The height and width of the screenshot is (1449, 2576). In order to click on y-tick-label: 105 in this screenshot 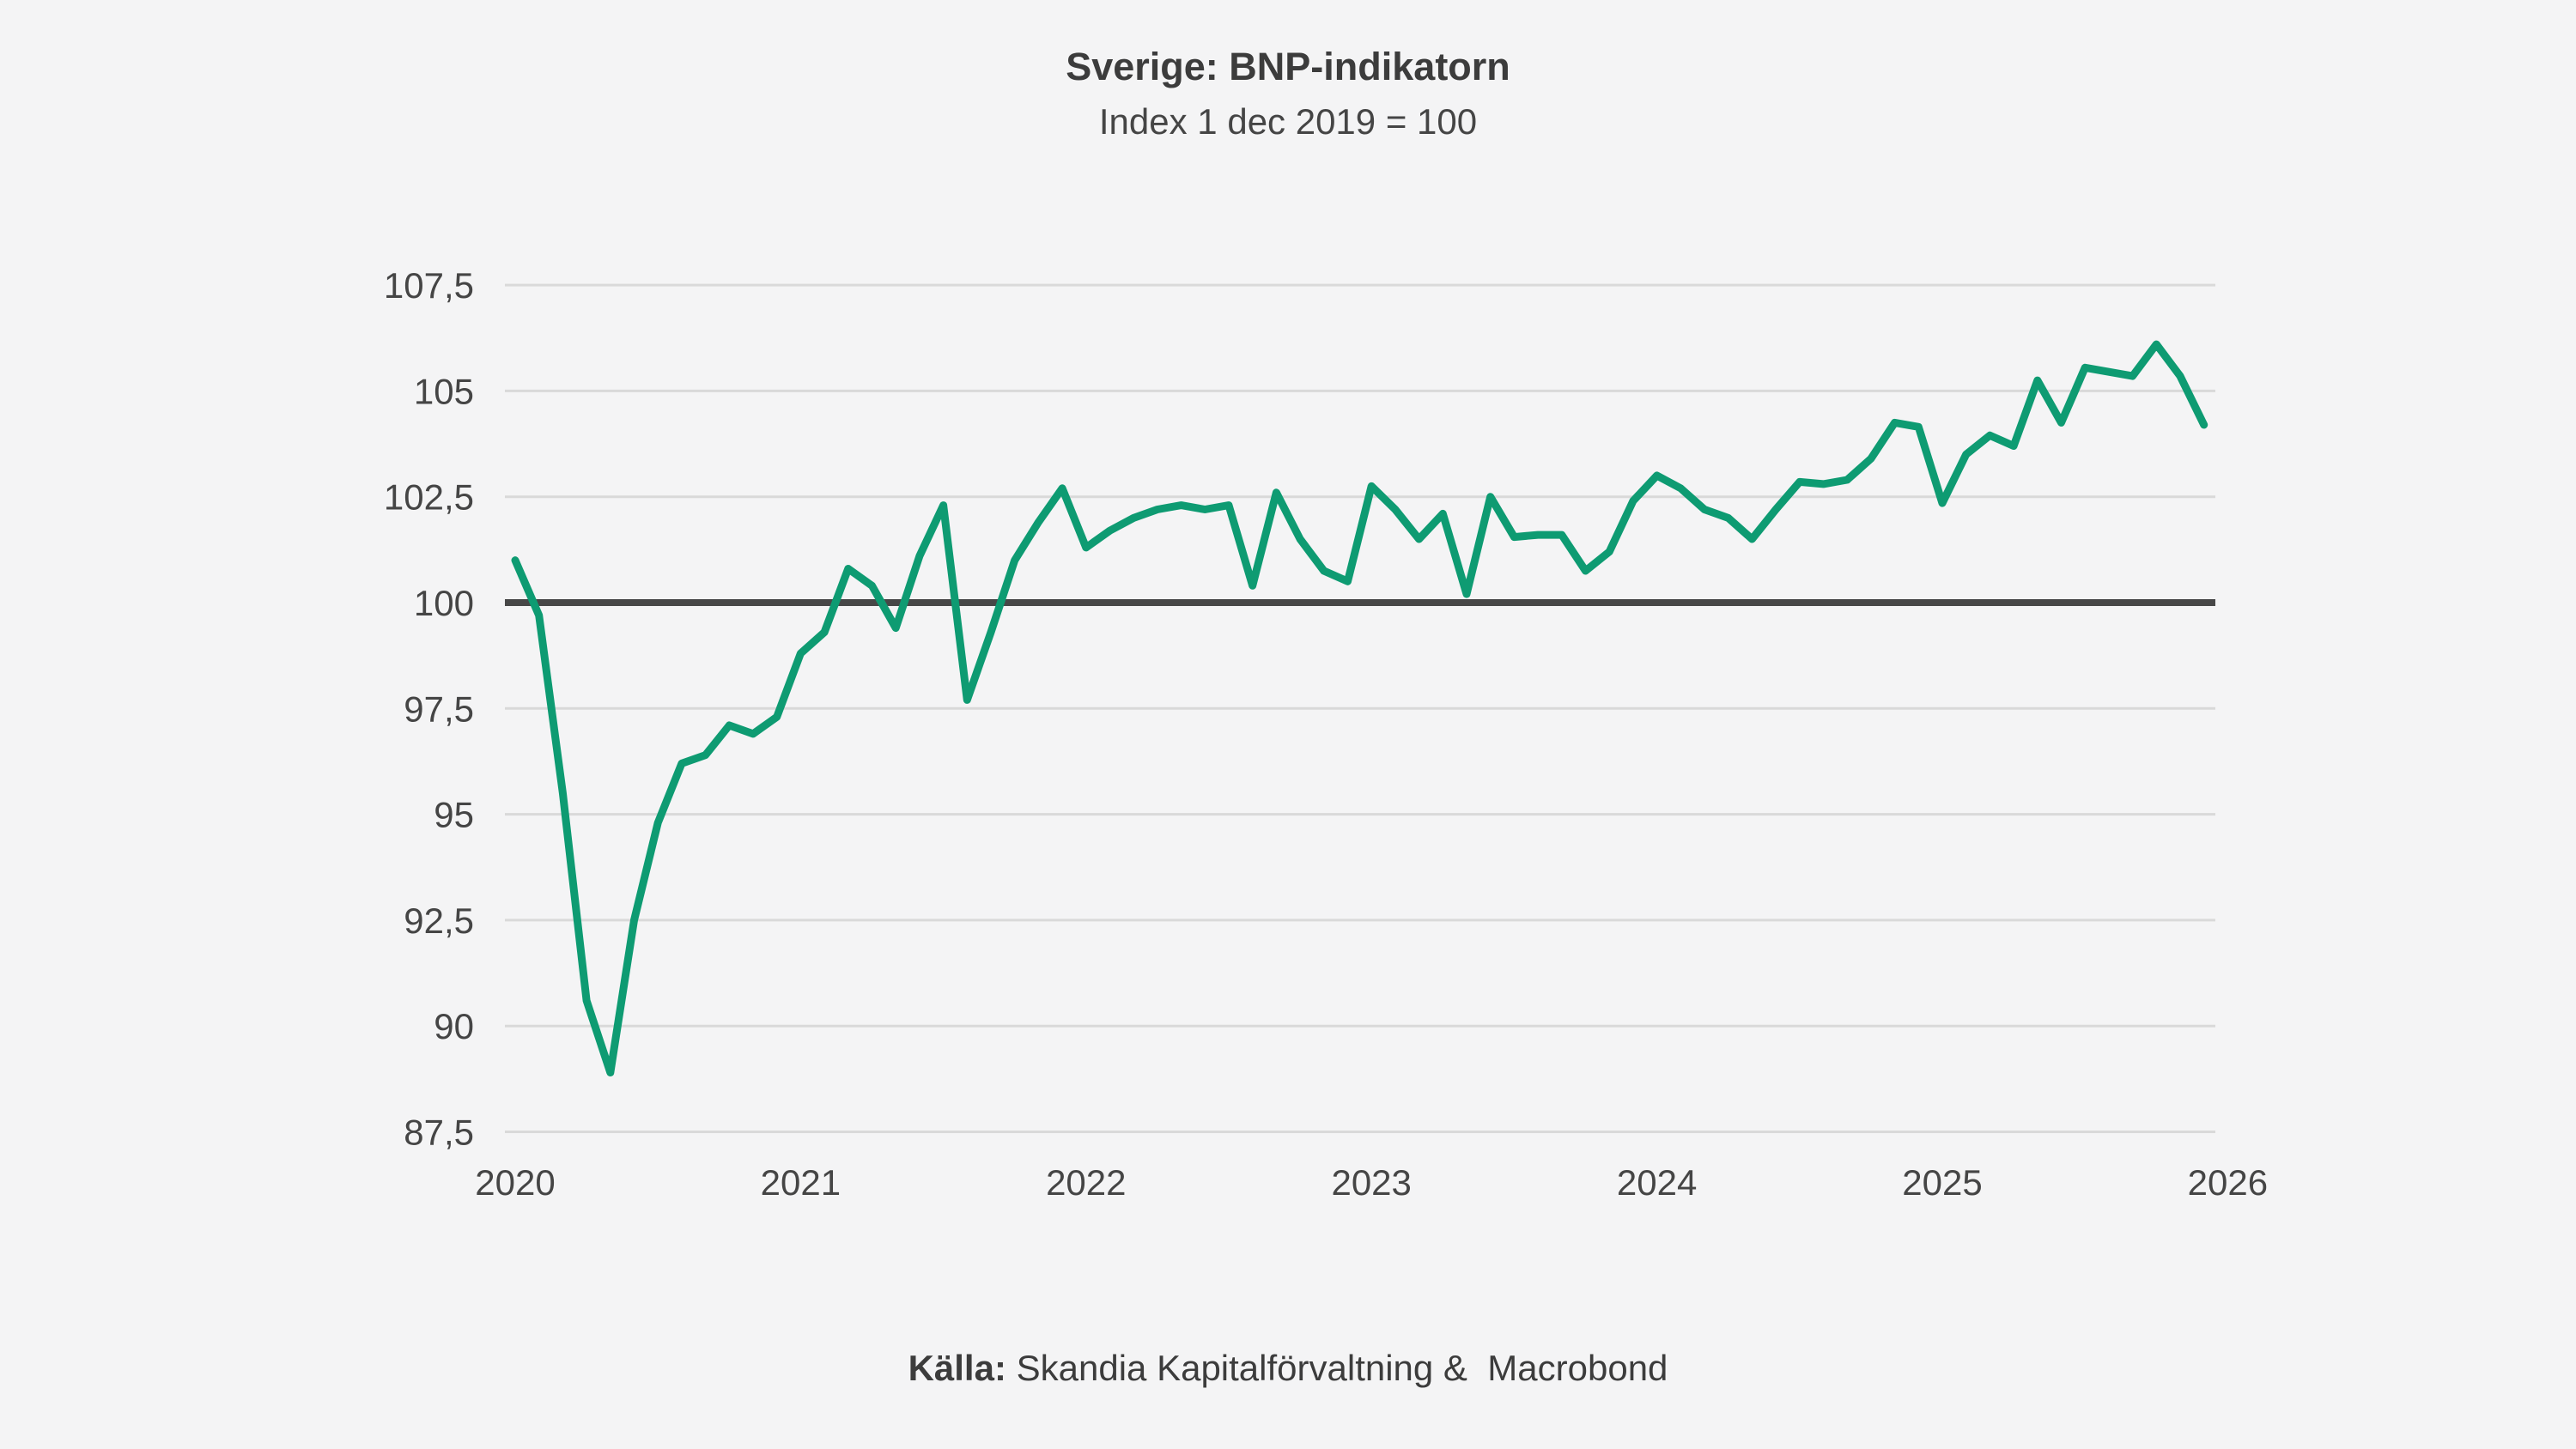, I will do `click(444, 391)`.